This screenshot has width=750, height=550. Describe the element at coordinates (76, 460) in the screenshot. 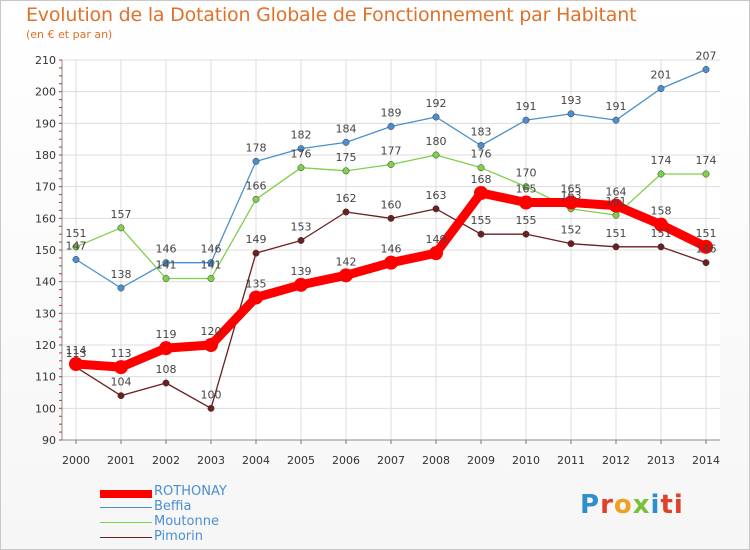

I see `x-tick-label: 2000` at that location.